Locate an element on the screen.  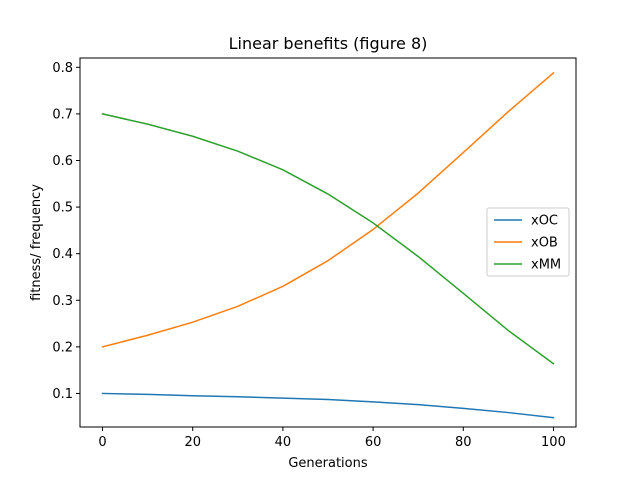
x-axis-label: Generations is located at coordinates (328, 463).